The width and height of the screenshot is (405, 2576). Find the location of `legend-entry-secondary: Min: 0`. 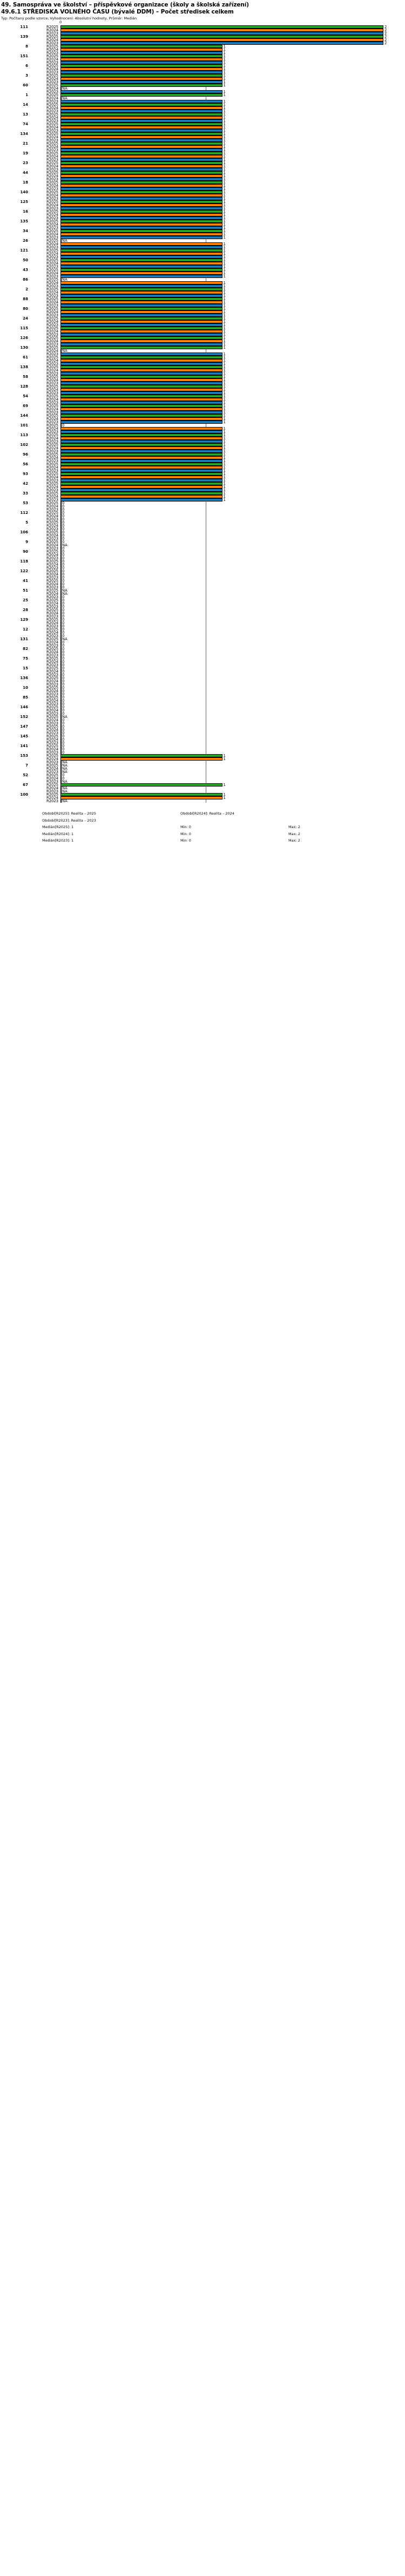

legend-entry-secondary: Min: 0 is located at coordinates (186, 833).